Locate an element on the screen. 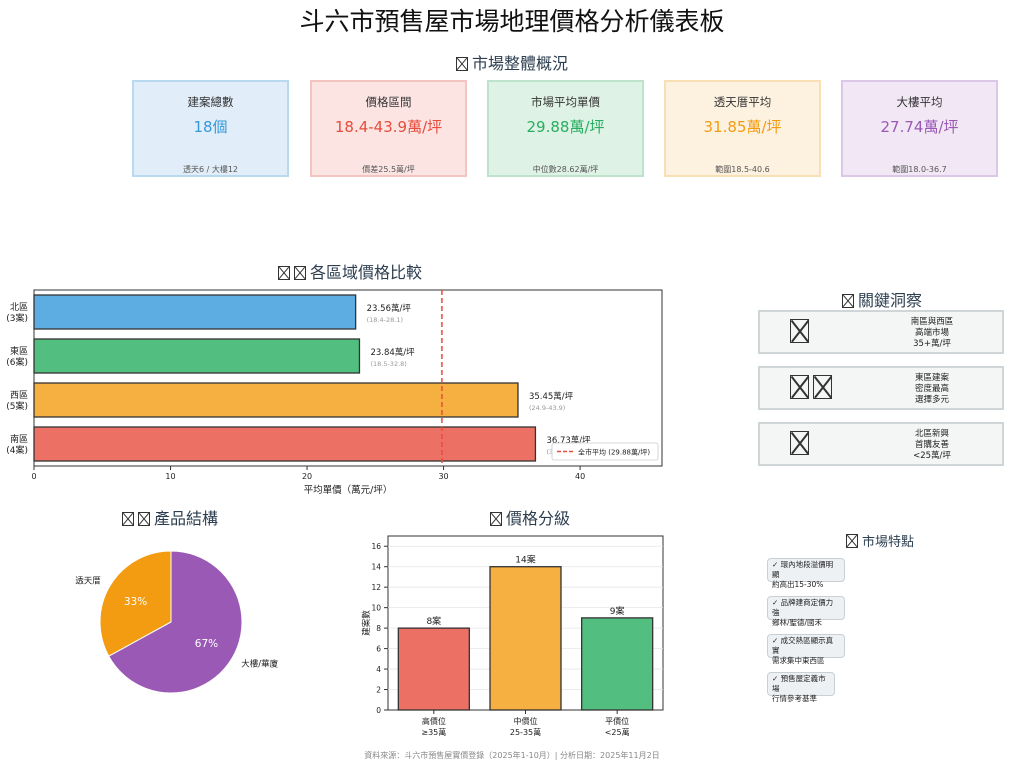 The image size is (1024, 766). stat-card-label: 大樓平均 is located at coordinates (919, 102).